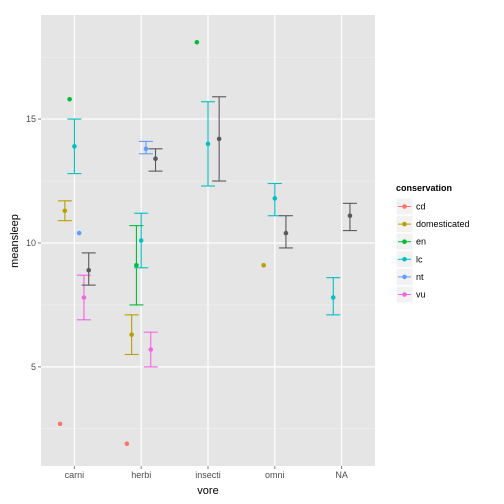 The height and width of the screenshot is (504, 504). I want to click on y-tick-label: 15, so click(31, 119).